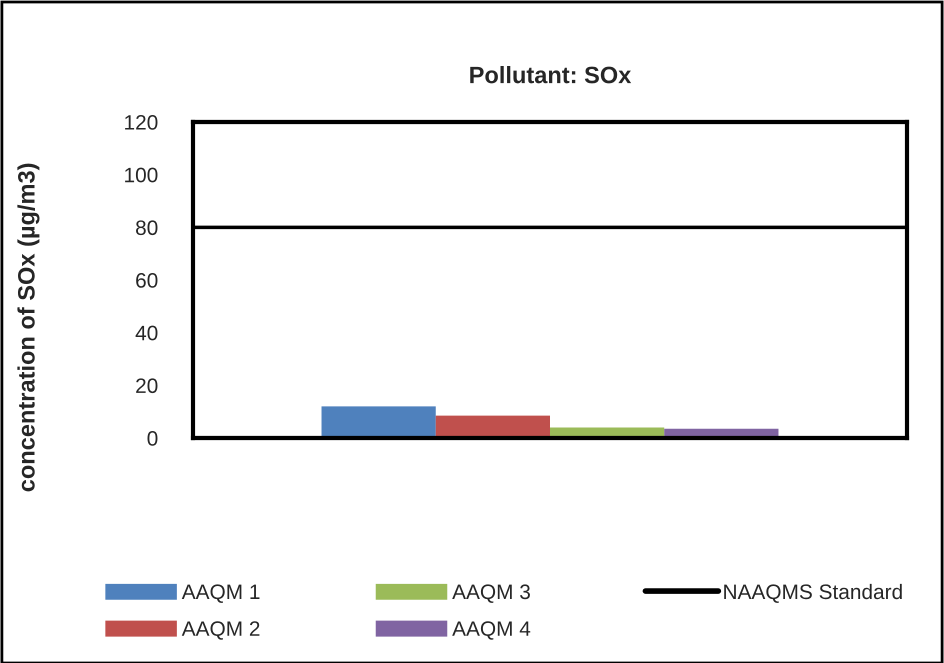 This screenshot has height=663, width=944. Describe the element at coordinates (551, 75) in the screenshot. I see `chart-title: Pollutant: SOx` at that location.